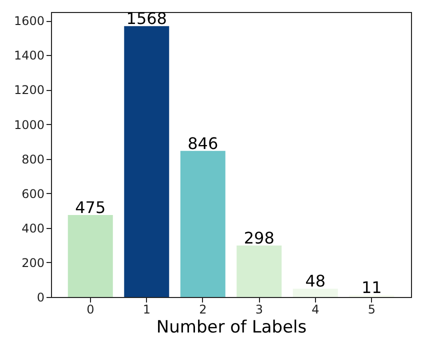 This screenshot has width=423, height=354. I want to click on y-tick-label: 800, so click(33, 159).